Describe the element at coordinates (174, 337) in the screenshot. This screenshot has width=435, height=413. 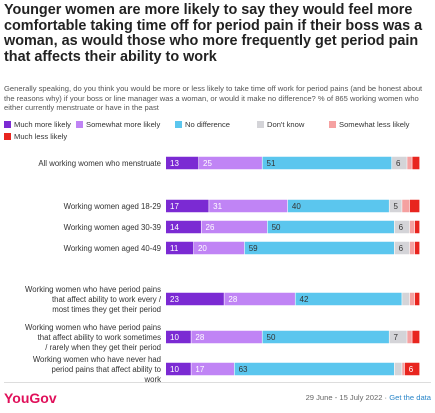
I see `data-label-much-more-likely-row-6: 10` at that location.